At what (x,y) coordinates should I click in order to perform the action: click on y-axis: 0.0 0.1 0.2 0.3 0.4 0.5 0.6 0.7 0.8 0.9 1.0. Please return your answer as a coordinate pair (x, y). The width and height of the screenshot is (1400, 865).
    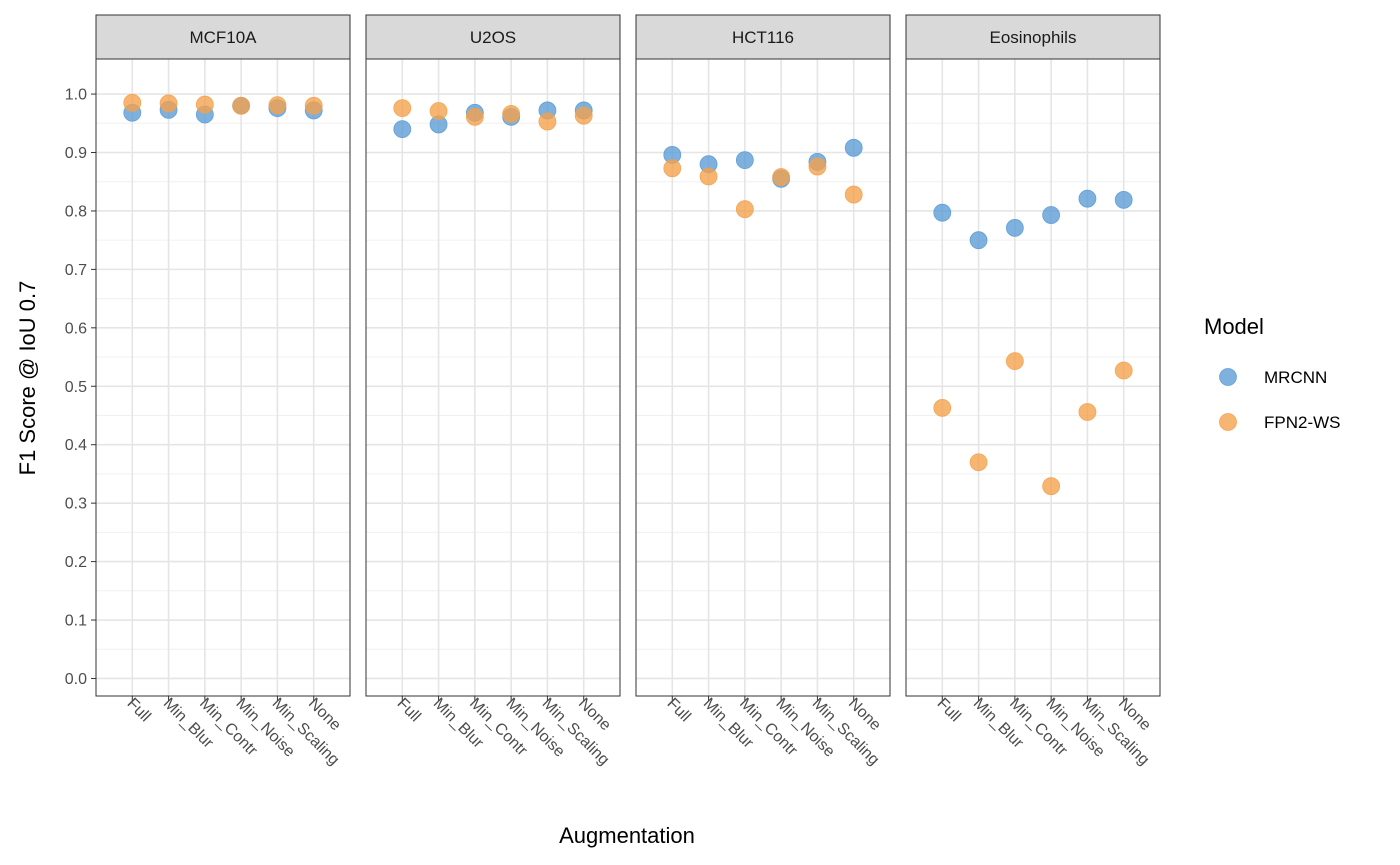
    Looking at the image, I should click on (80, 387).